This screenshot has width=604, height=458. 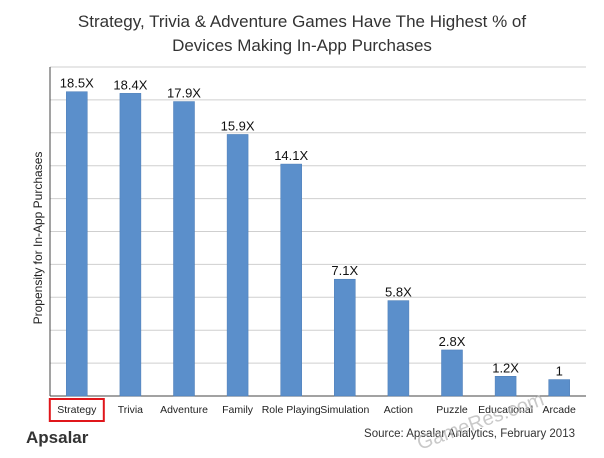 What do you see at coordinates (469, 434) in the screenshot?
I see `source-note: Source: Apsalar Analytics, February 2013` at bounding box center [469, 434].